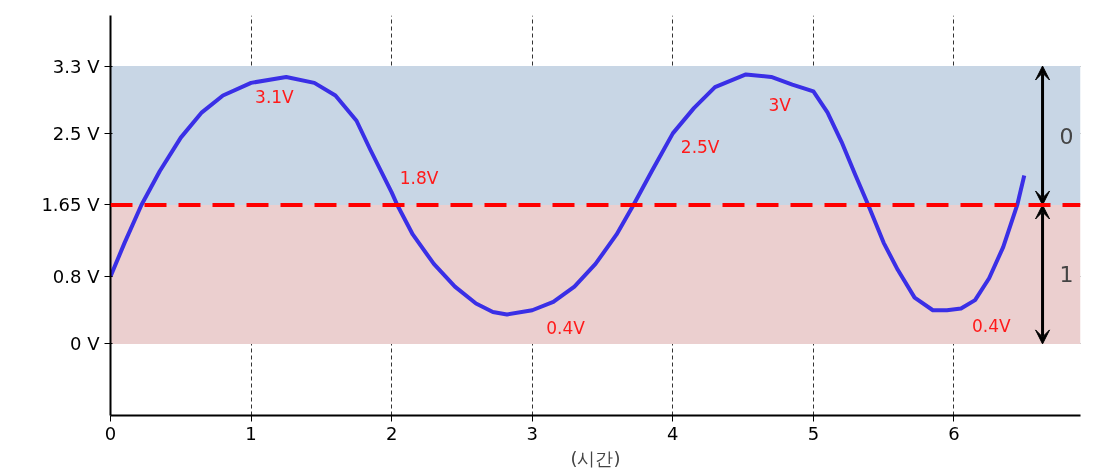 The width and height of the screenshot is (1120, 471). Describe the element at coordinates (673, 433) in the screenshot. I see `x-tick-label: 4` at that location.